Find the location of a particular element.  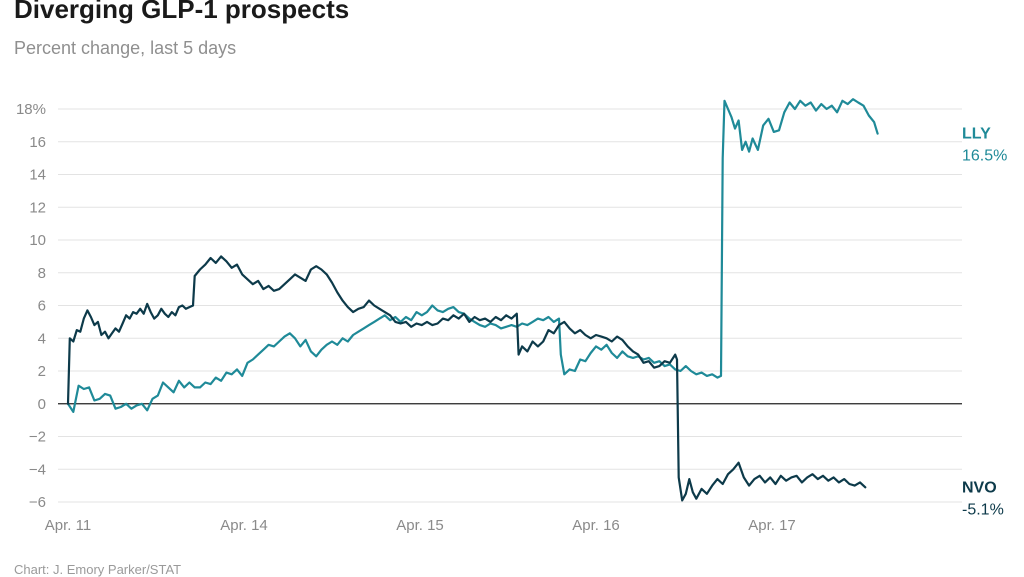

x-tick-label: Apr. 14 is located at coordinates (244, 525).